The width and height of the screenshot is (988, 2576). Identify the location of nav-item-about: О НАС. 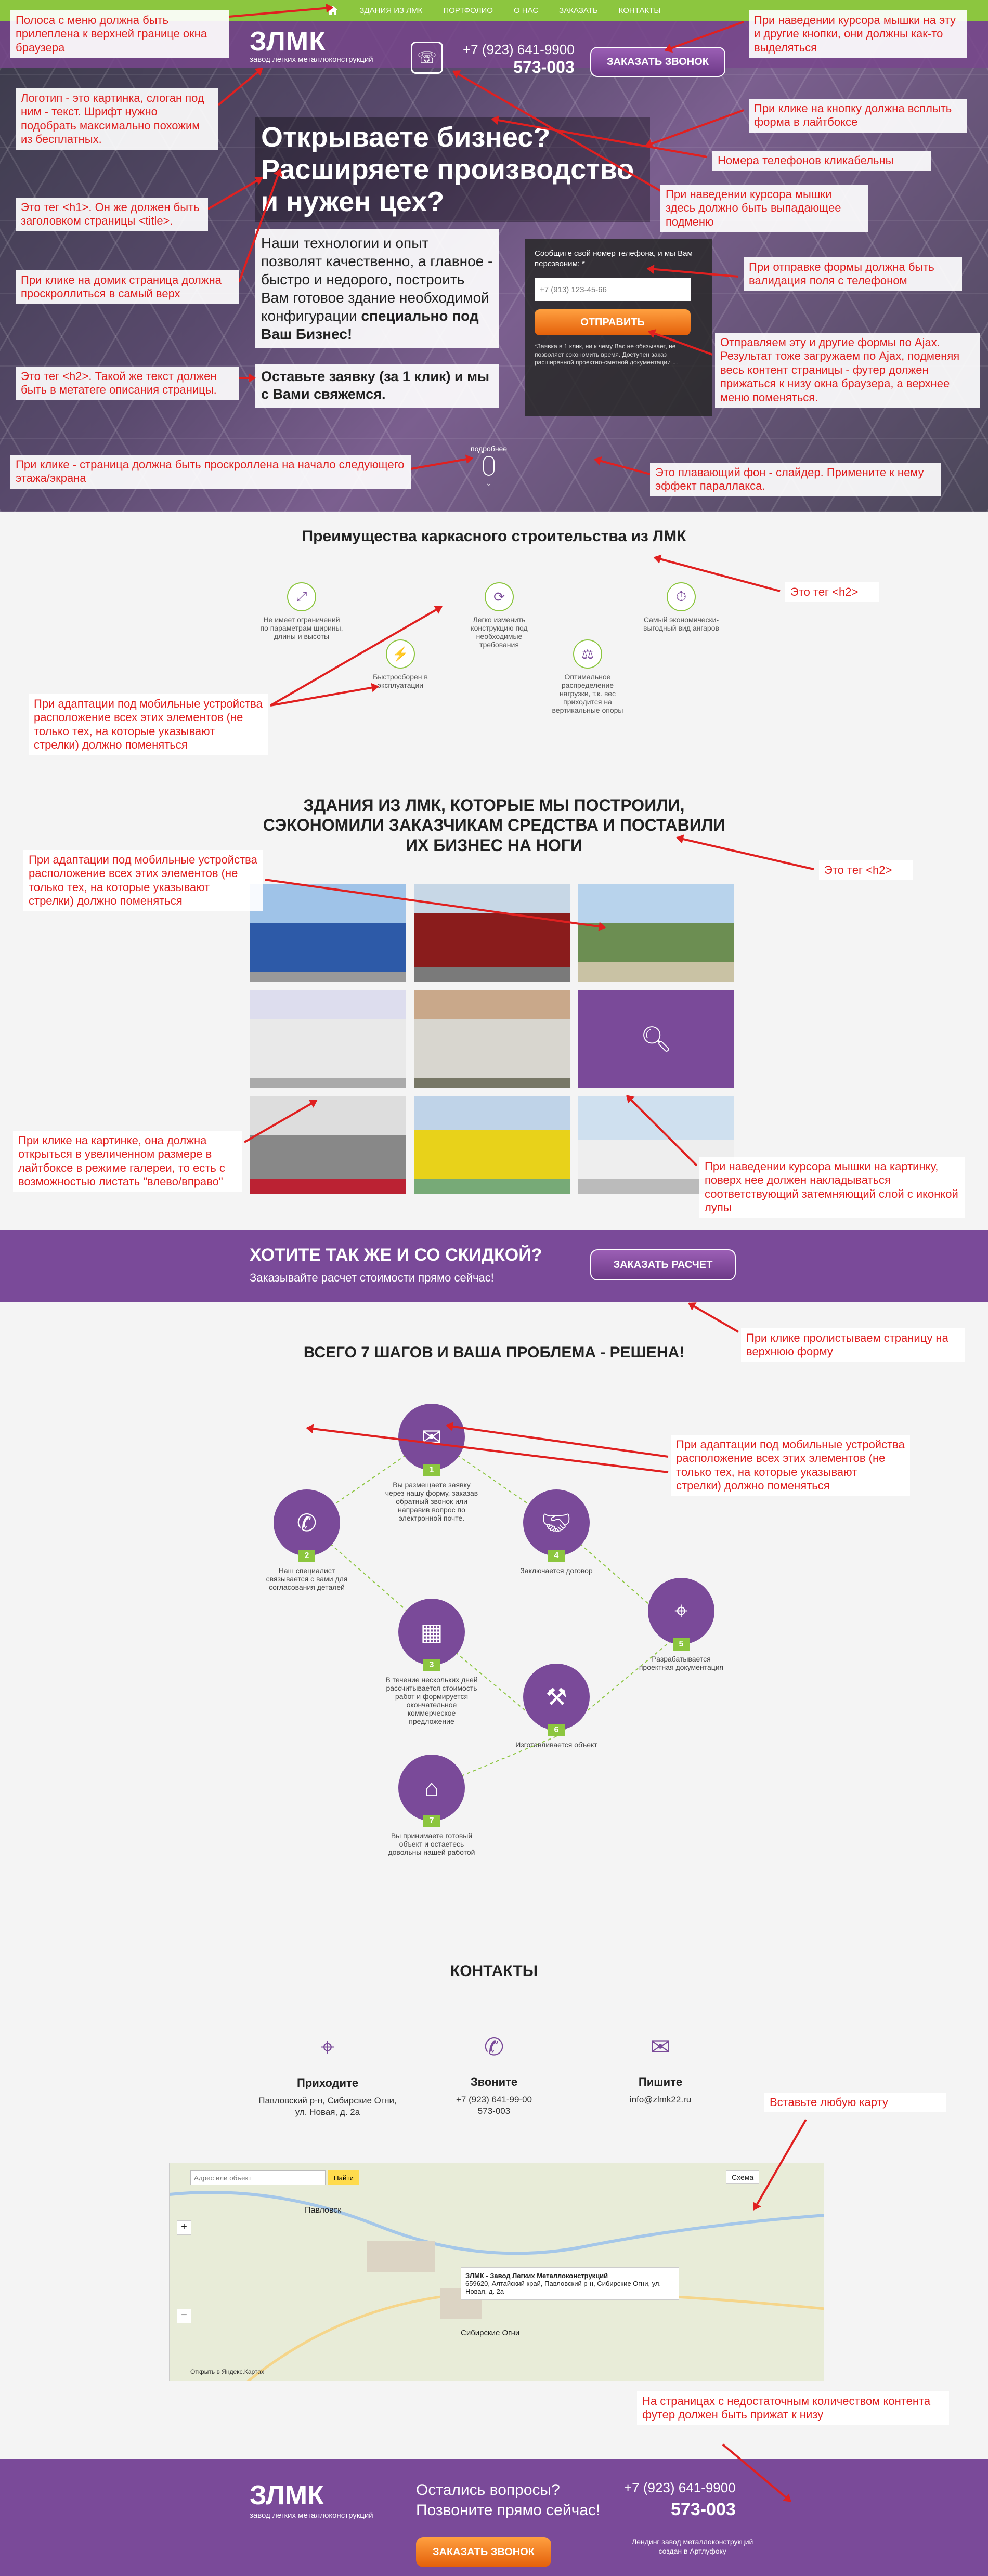
(526, 10).